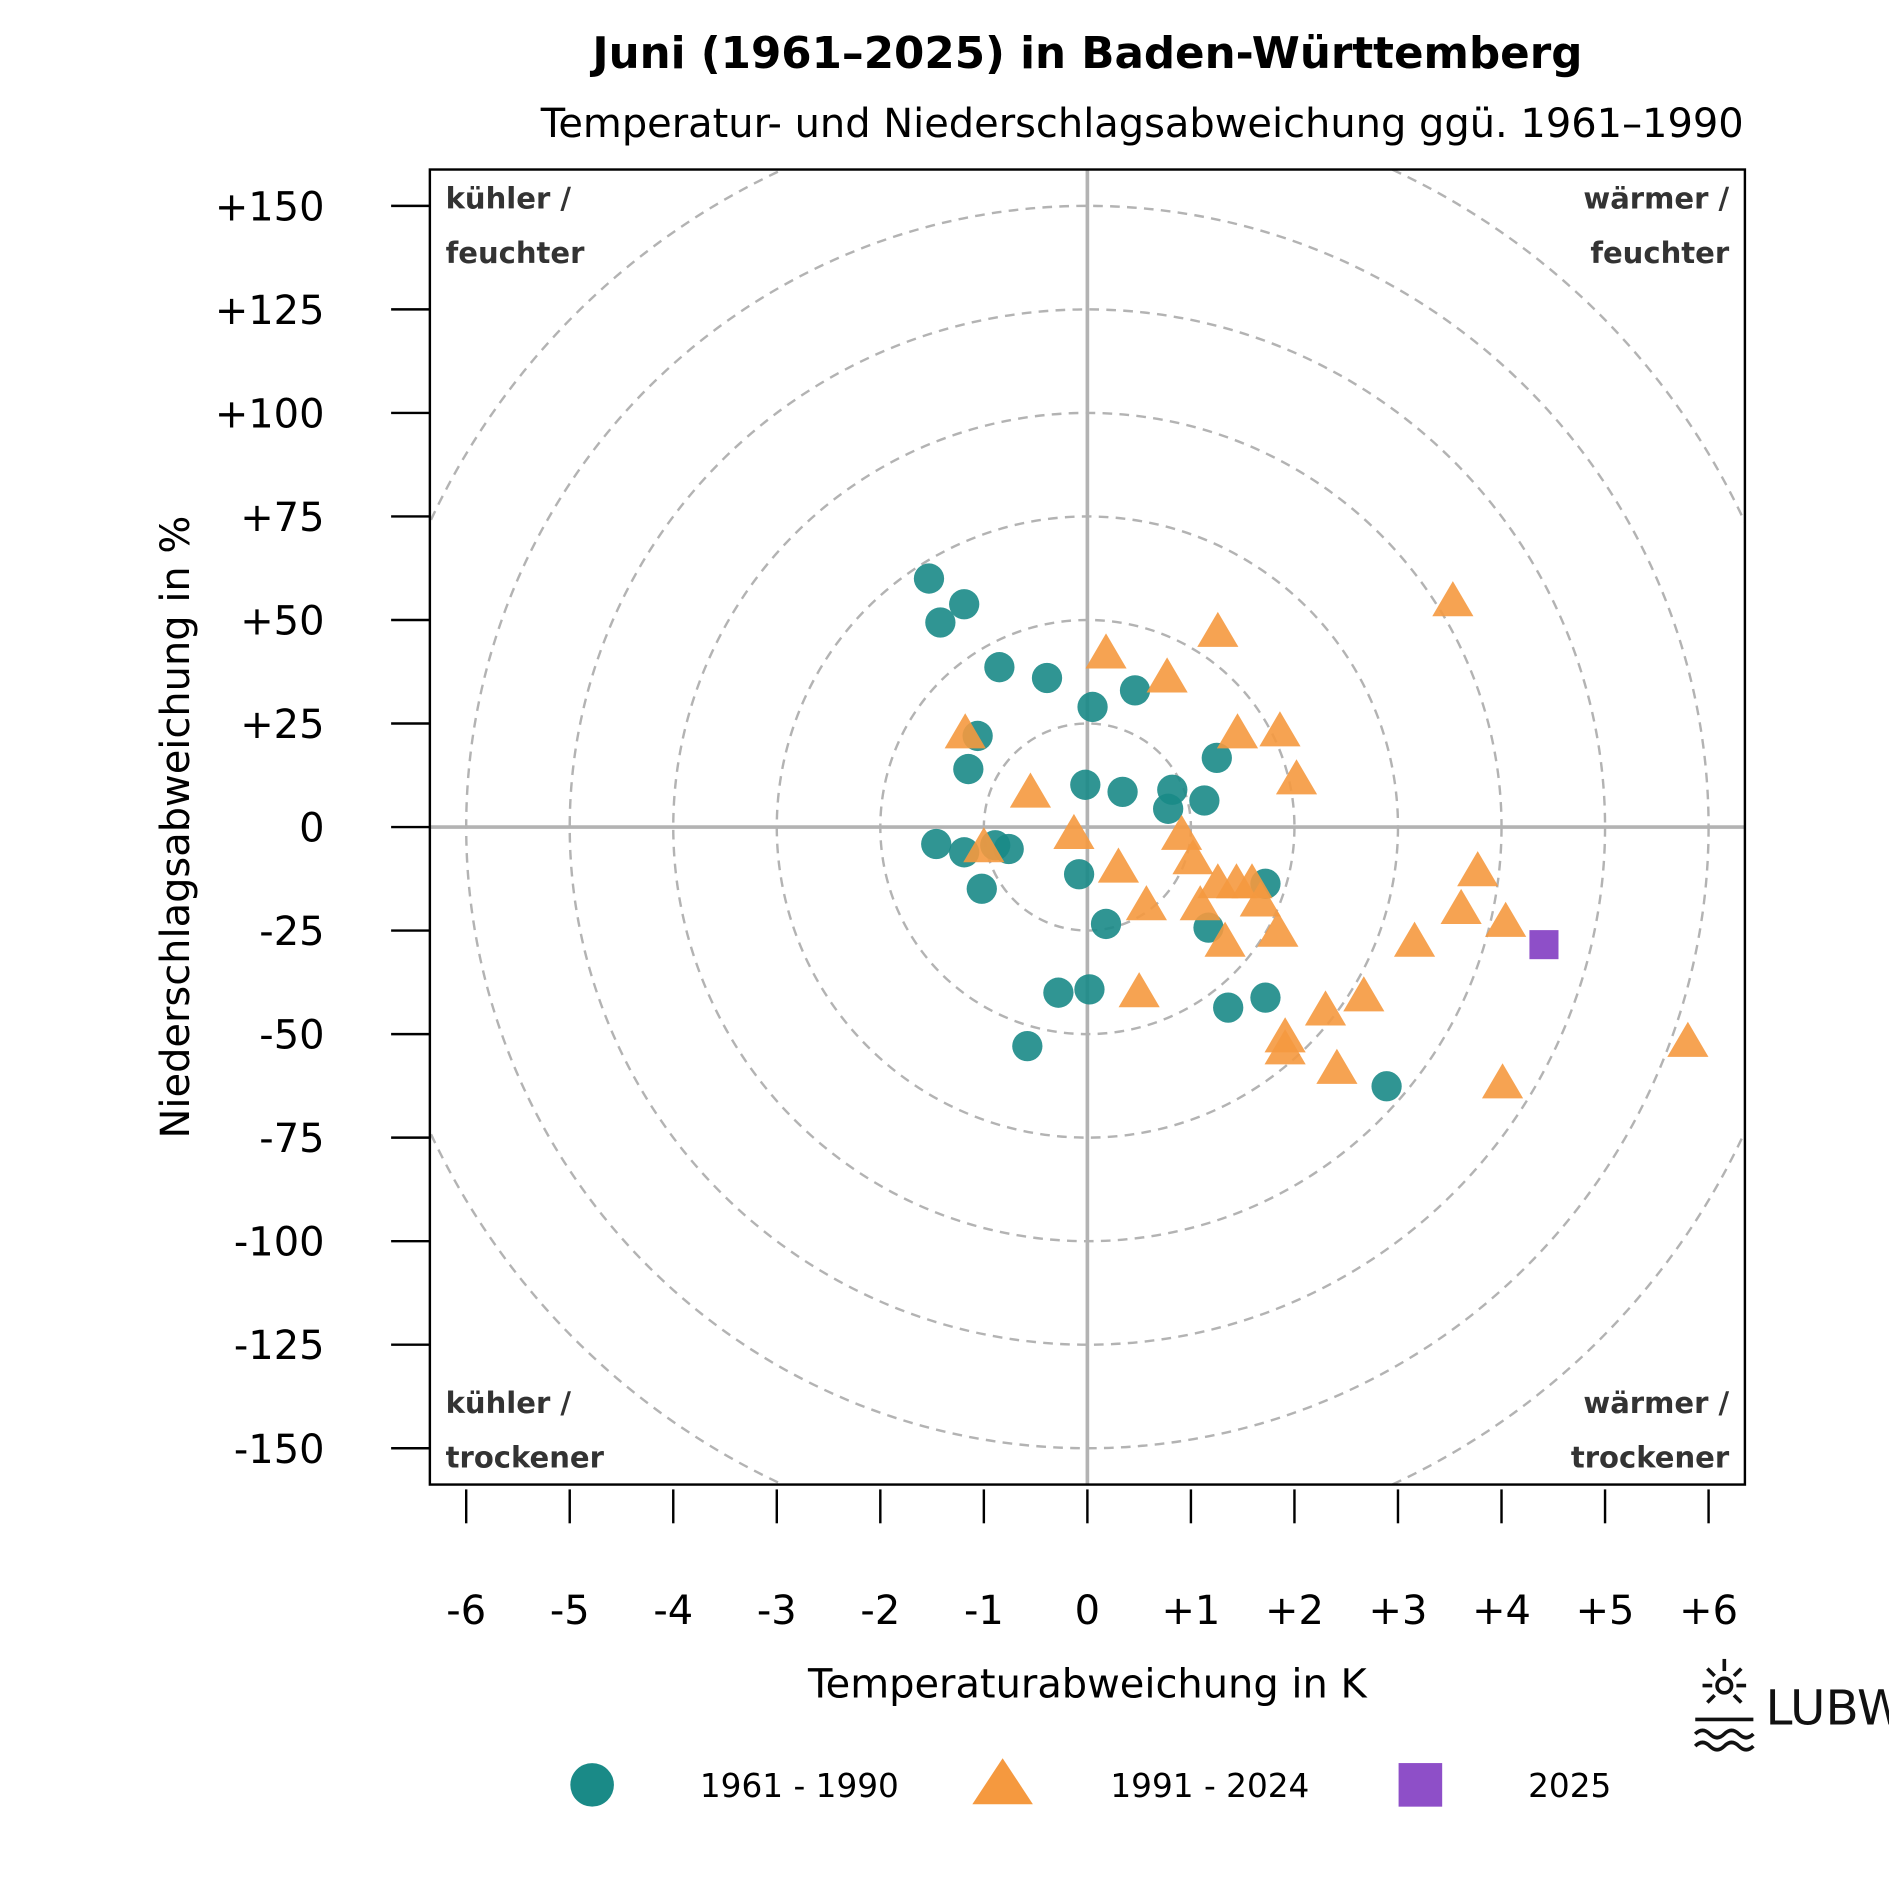 This screenshot has height=1889, width=1889. I want to click on quadrant-label-br-1: wärmer /, so click(1656, 1403).